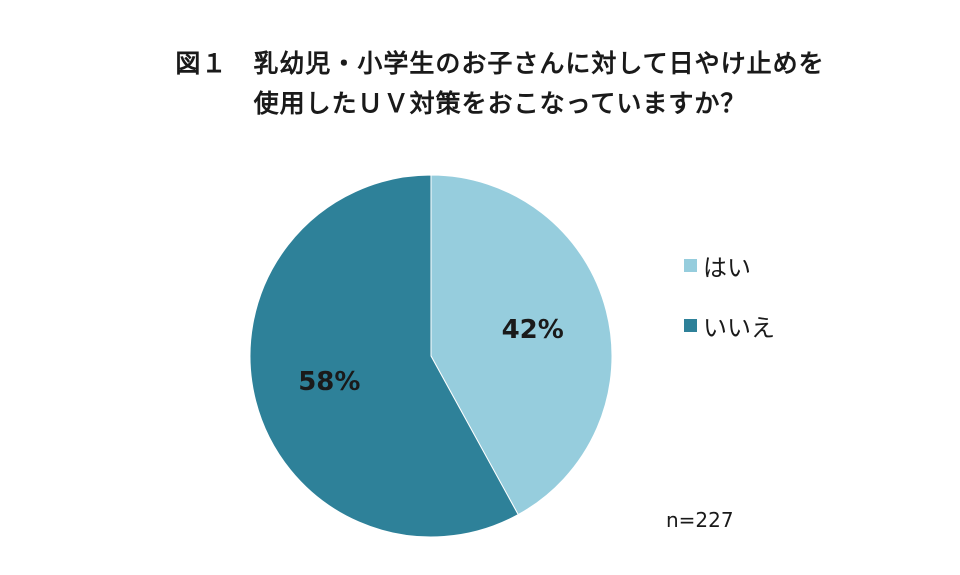  Describe the element at coordinates (533, 330) in the screenshot. I see `pie-slice-label-yes: 42%` at that location.